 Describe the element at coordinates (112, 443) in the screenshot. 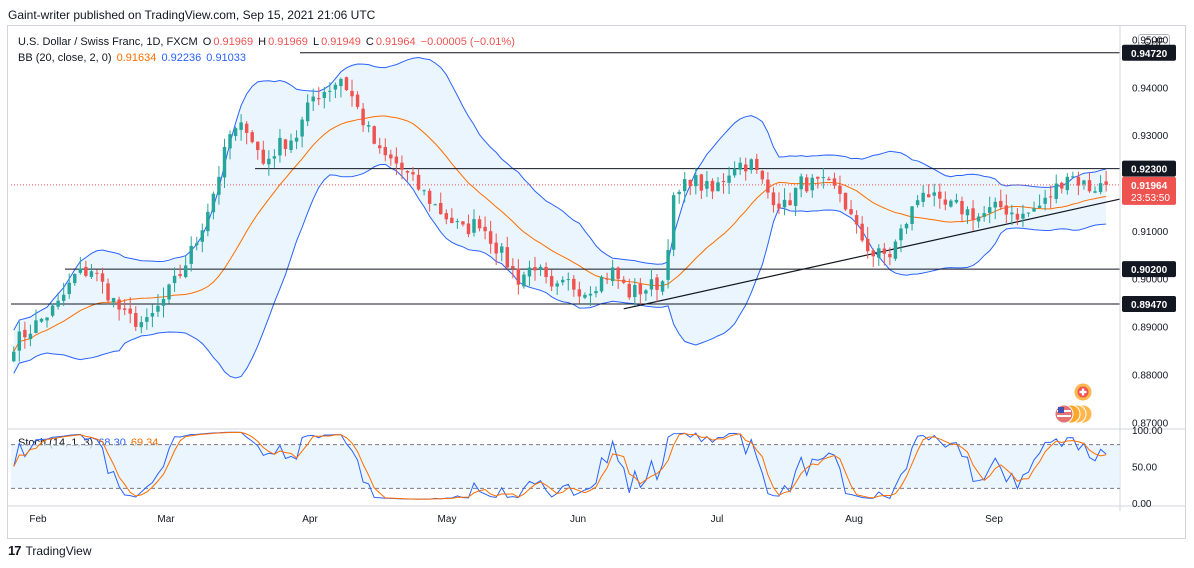

I see `stoch-k-value: 68.30` at that location.